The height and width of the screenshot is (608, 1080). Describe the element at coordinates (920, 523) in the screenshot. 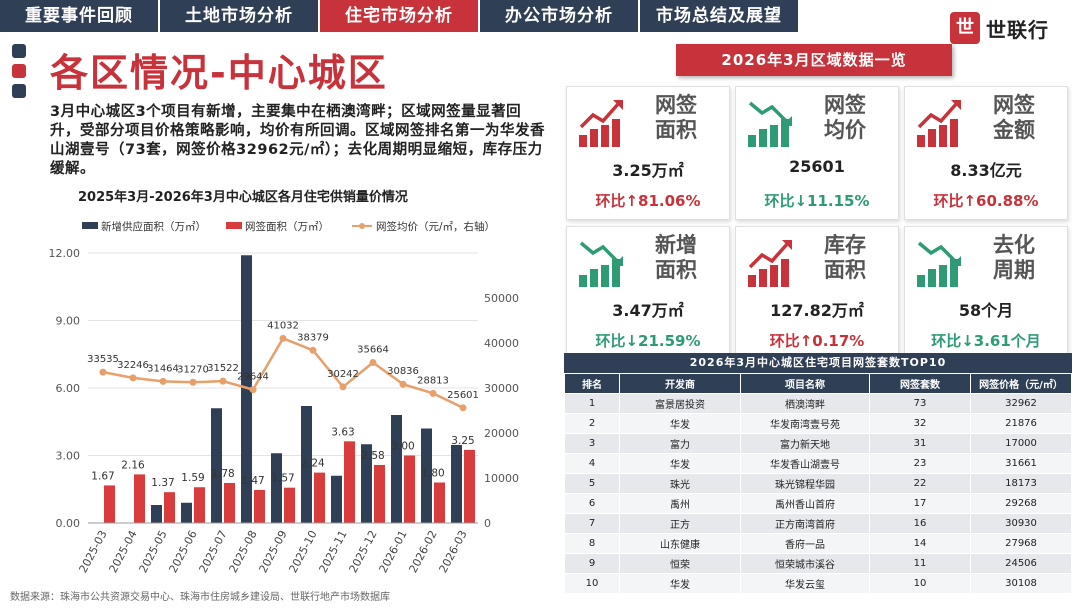

I see `units-cell: 16` at that location.